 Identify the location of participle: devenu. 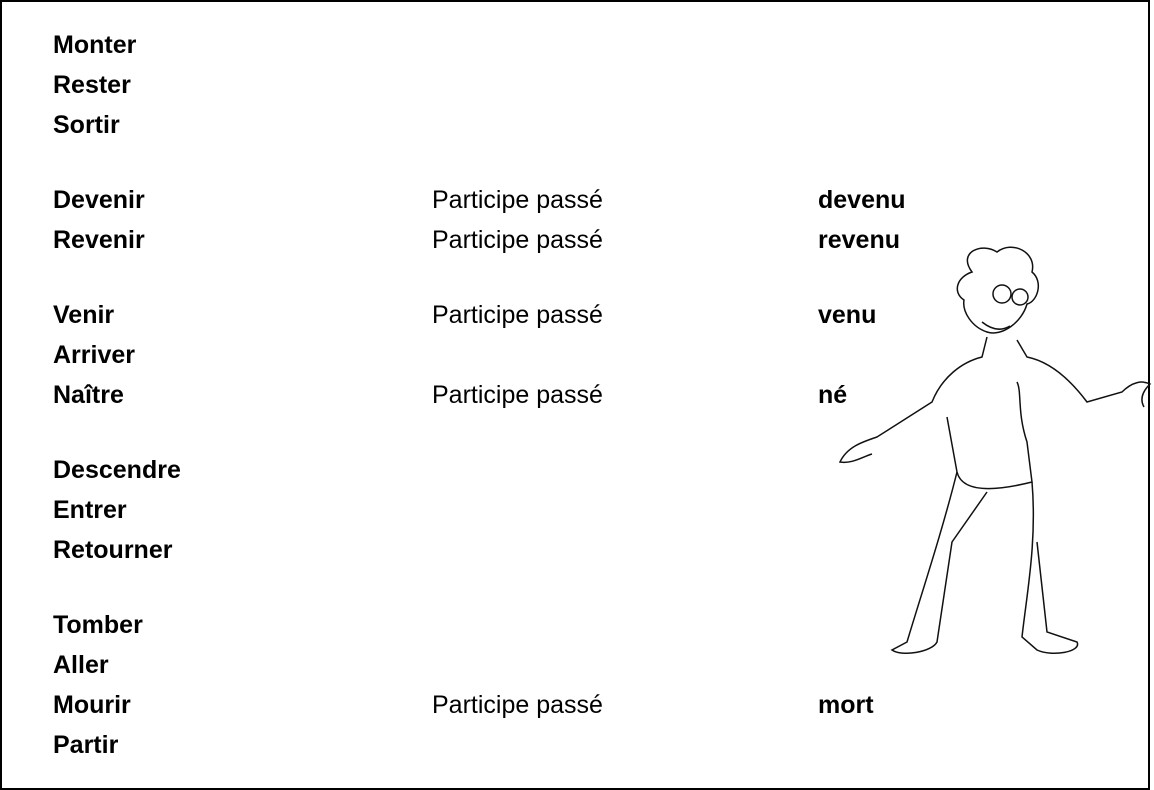
(862, 200).